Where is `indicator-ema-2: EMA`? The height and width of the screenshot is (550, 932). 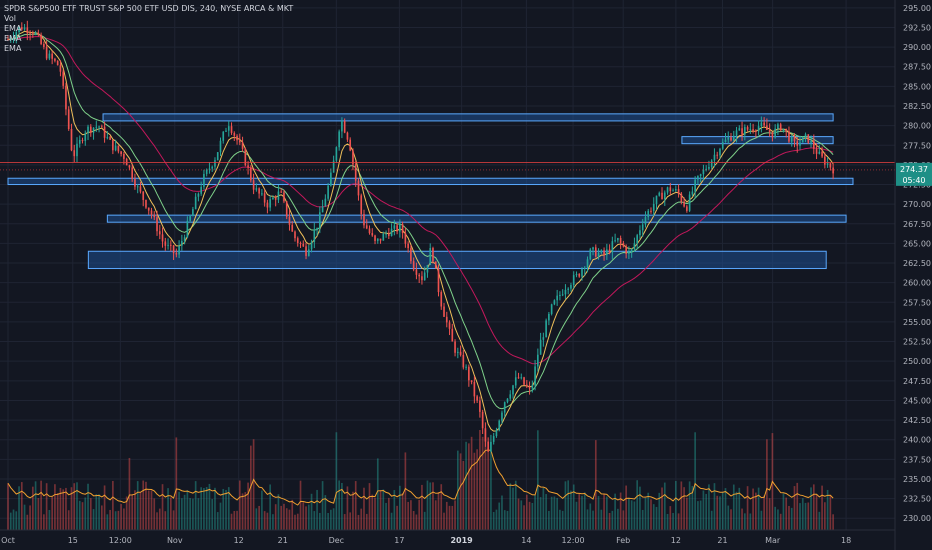
indicator-ema-2: EMA is located at coordinates (13, 38).